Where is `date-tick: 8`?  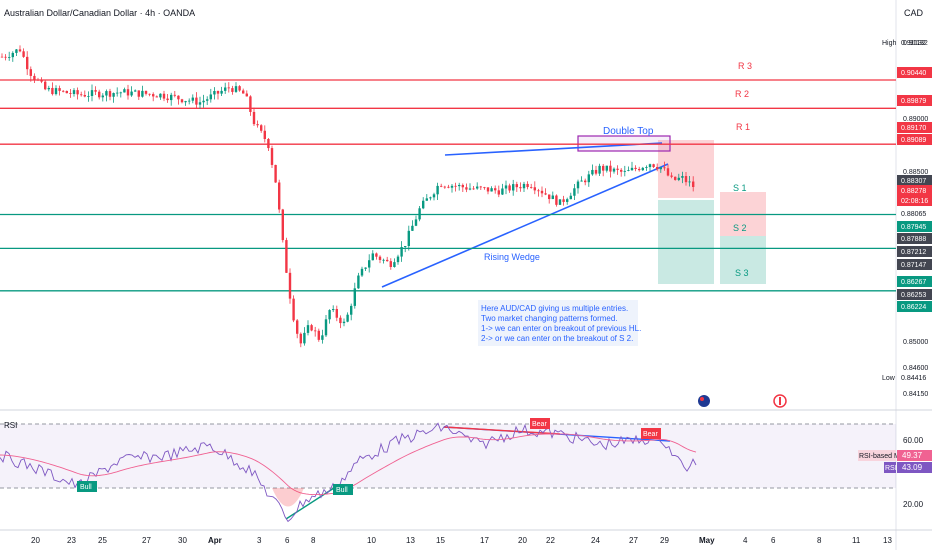
date-tick: 8 is located at coordinates (313, 540).